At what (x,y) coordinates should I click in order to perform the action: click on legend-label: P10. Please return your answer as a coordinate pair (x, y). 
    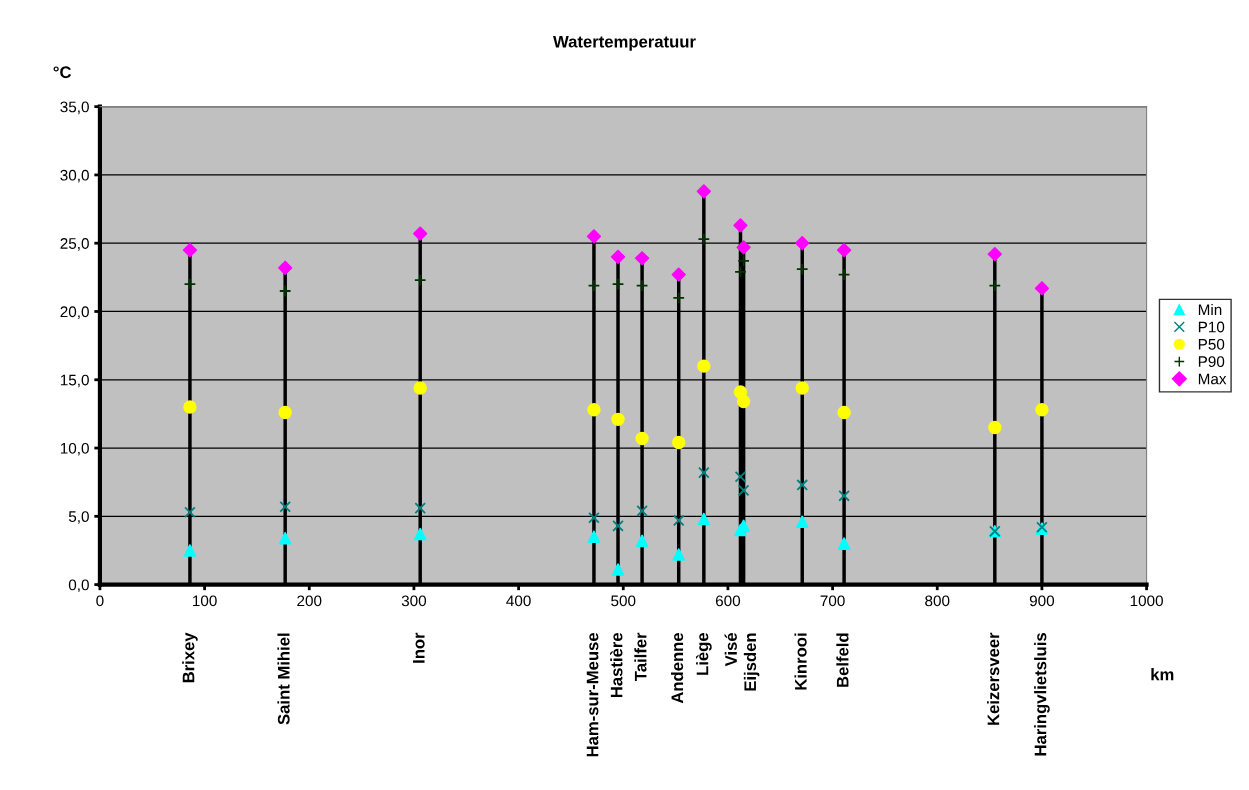
    Looking at the image, I should click on (1211, 327).